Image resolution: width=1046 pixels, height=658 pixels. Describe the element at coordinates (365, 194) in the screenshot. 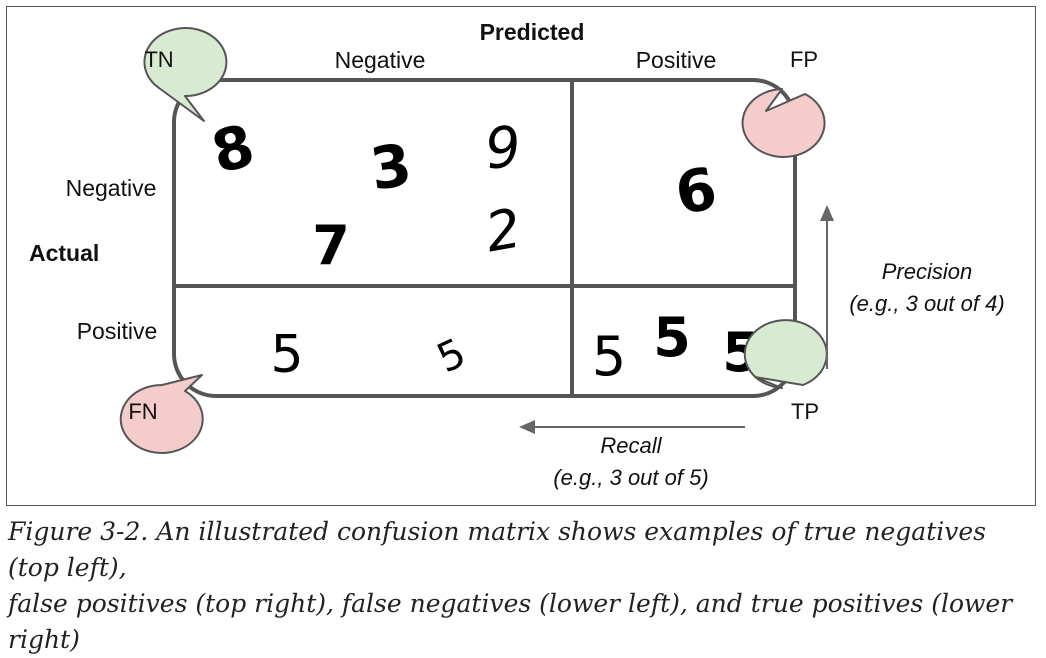

I see `cell-true-negatives: 8 3 9 7 2` at that location.